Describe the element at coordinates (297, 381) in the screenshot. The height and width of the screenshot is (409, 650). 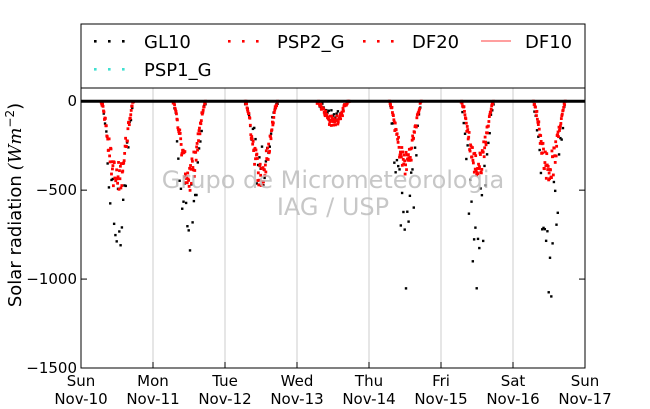
I see `x-tick-label-day-3: Wed` at that location.